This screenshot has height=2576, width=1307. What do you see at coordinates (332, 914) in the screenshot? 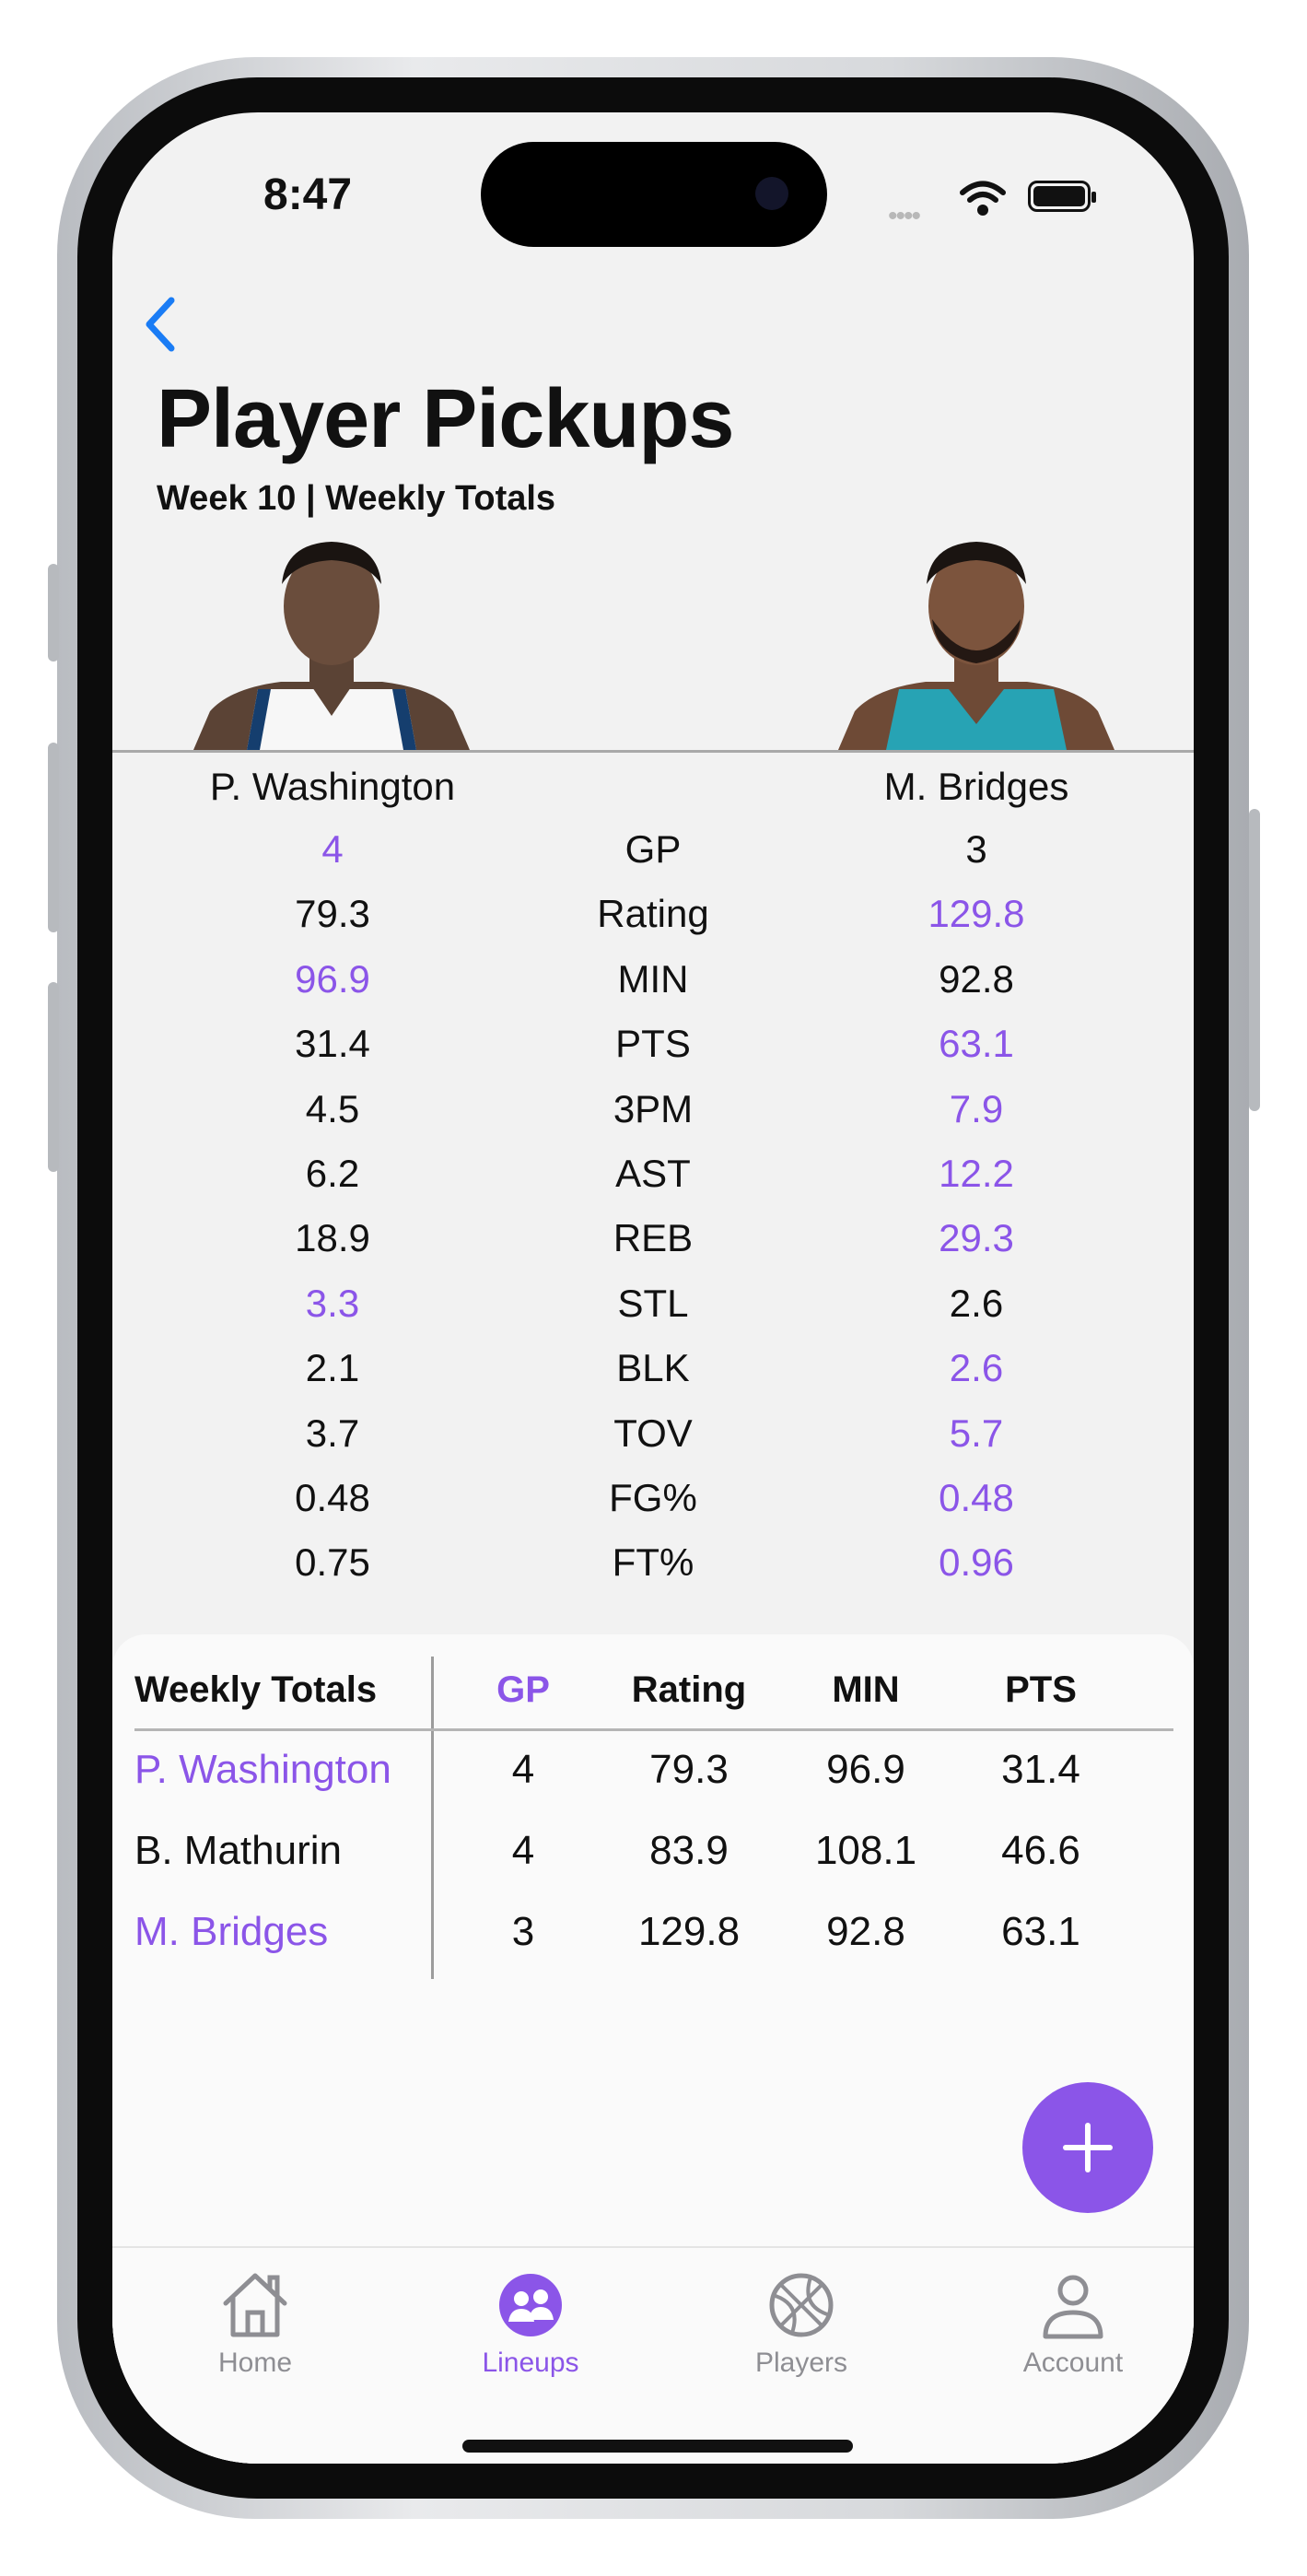
I see `stat-value-left: 79.3` at bounding box center [332, 914].